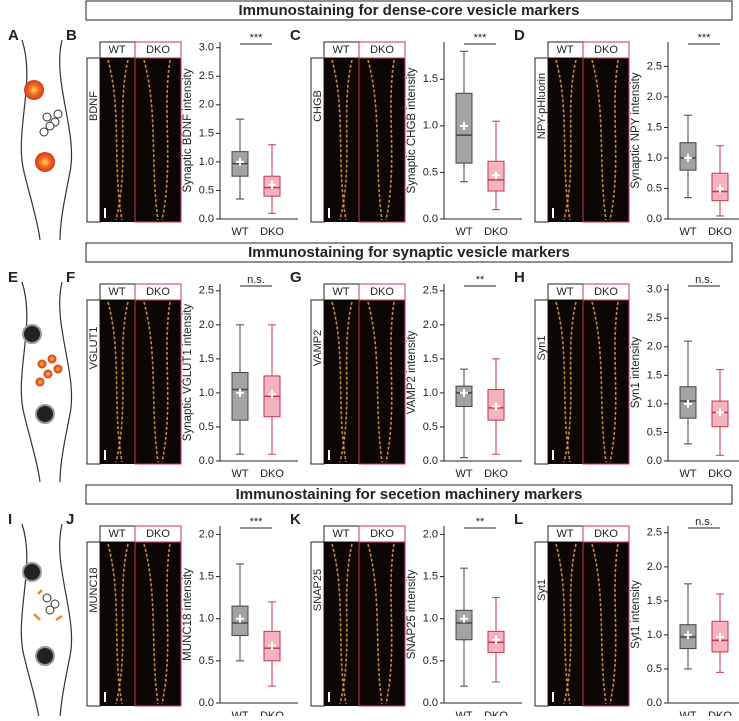  I want to click on y-axis-label: Synaptic VGLUT1 intensity, so click(188, 373).